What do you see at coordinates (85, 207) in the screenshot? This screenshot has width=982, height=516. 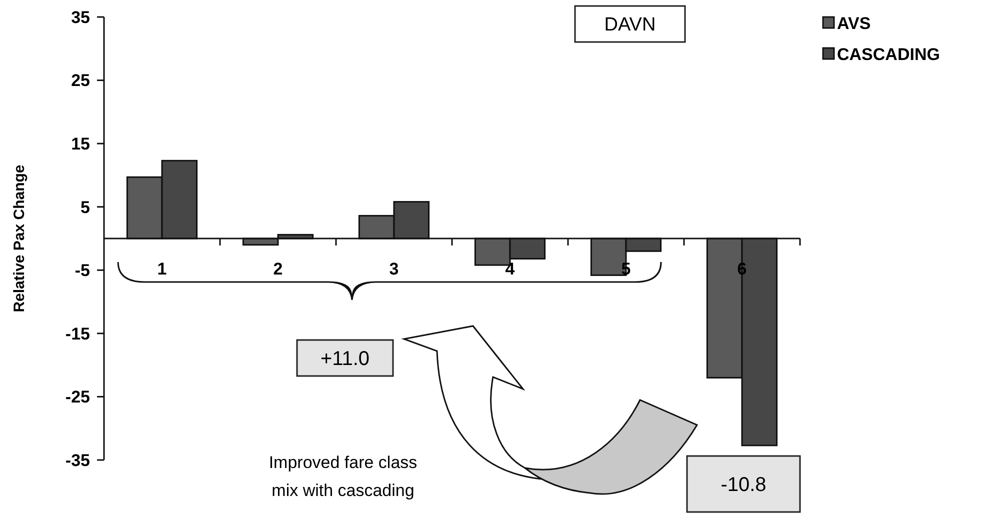 I see `y-tick-label: 5` at bounding box center [85, 207].